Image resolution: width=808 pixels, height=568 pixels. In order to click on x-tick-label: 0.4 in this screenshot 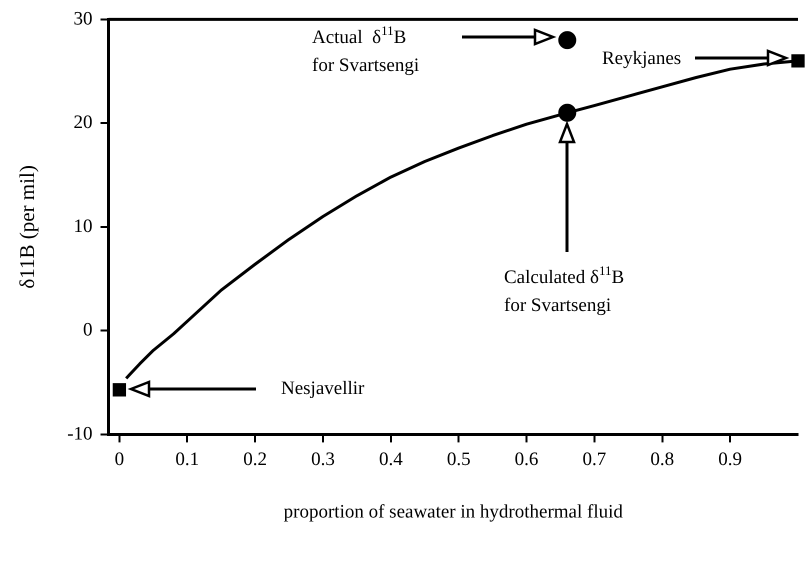, I will do `click(391, 459)`.